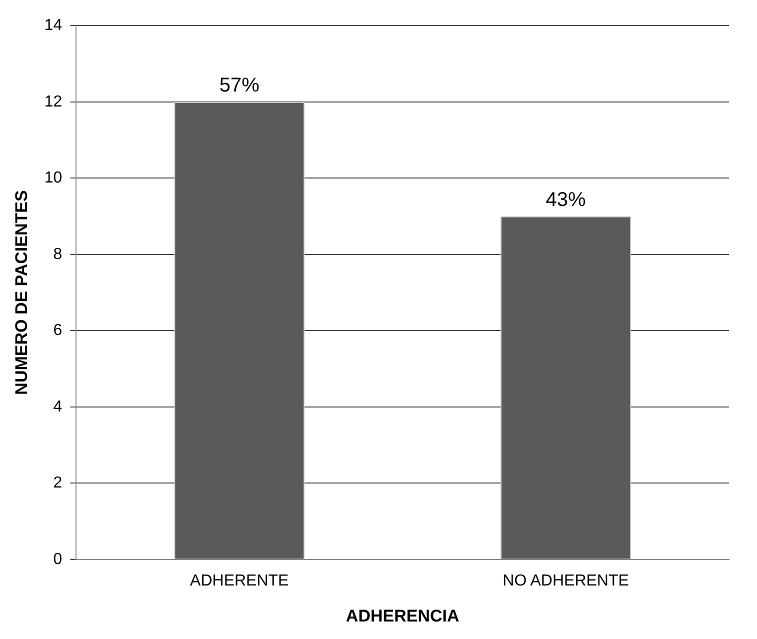 This screenshot has width=757, height=639. I want to click on y-tick-label: 14, so click(53, 25).